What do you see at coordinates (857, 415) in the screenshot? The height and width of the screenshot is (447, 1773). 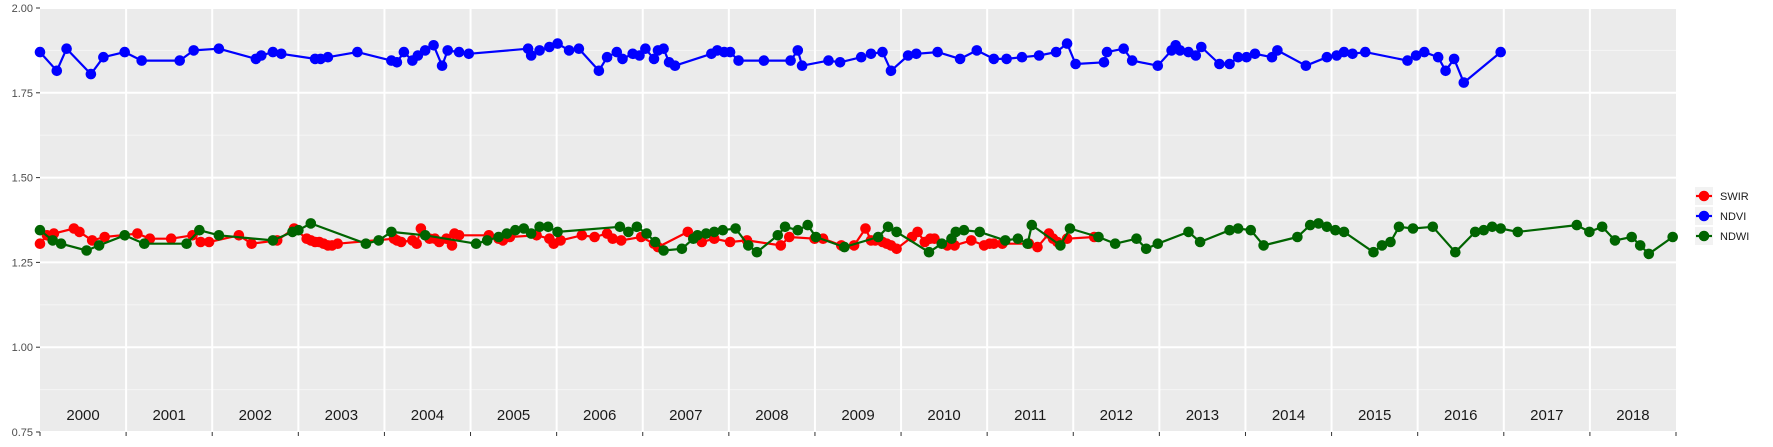 I see `year-label: 2009` at bounding box center [857, 415].